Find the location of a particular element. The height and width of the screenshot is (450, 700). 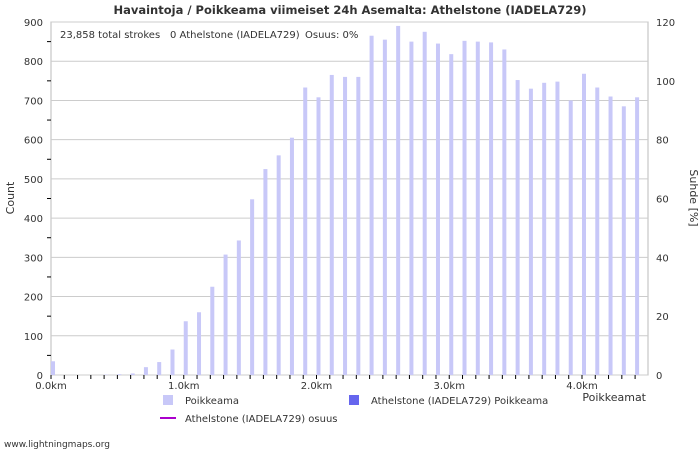

legend-swatch-poikkeama is located at coordinates (168, 400).